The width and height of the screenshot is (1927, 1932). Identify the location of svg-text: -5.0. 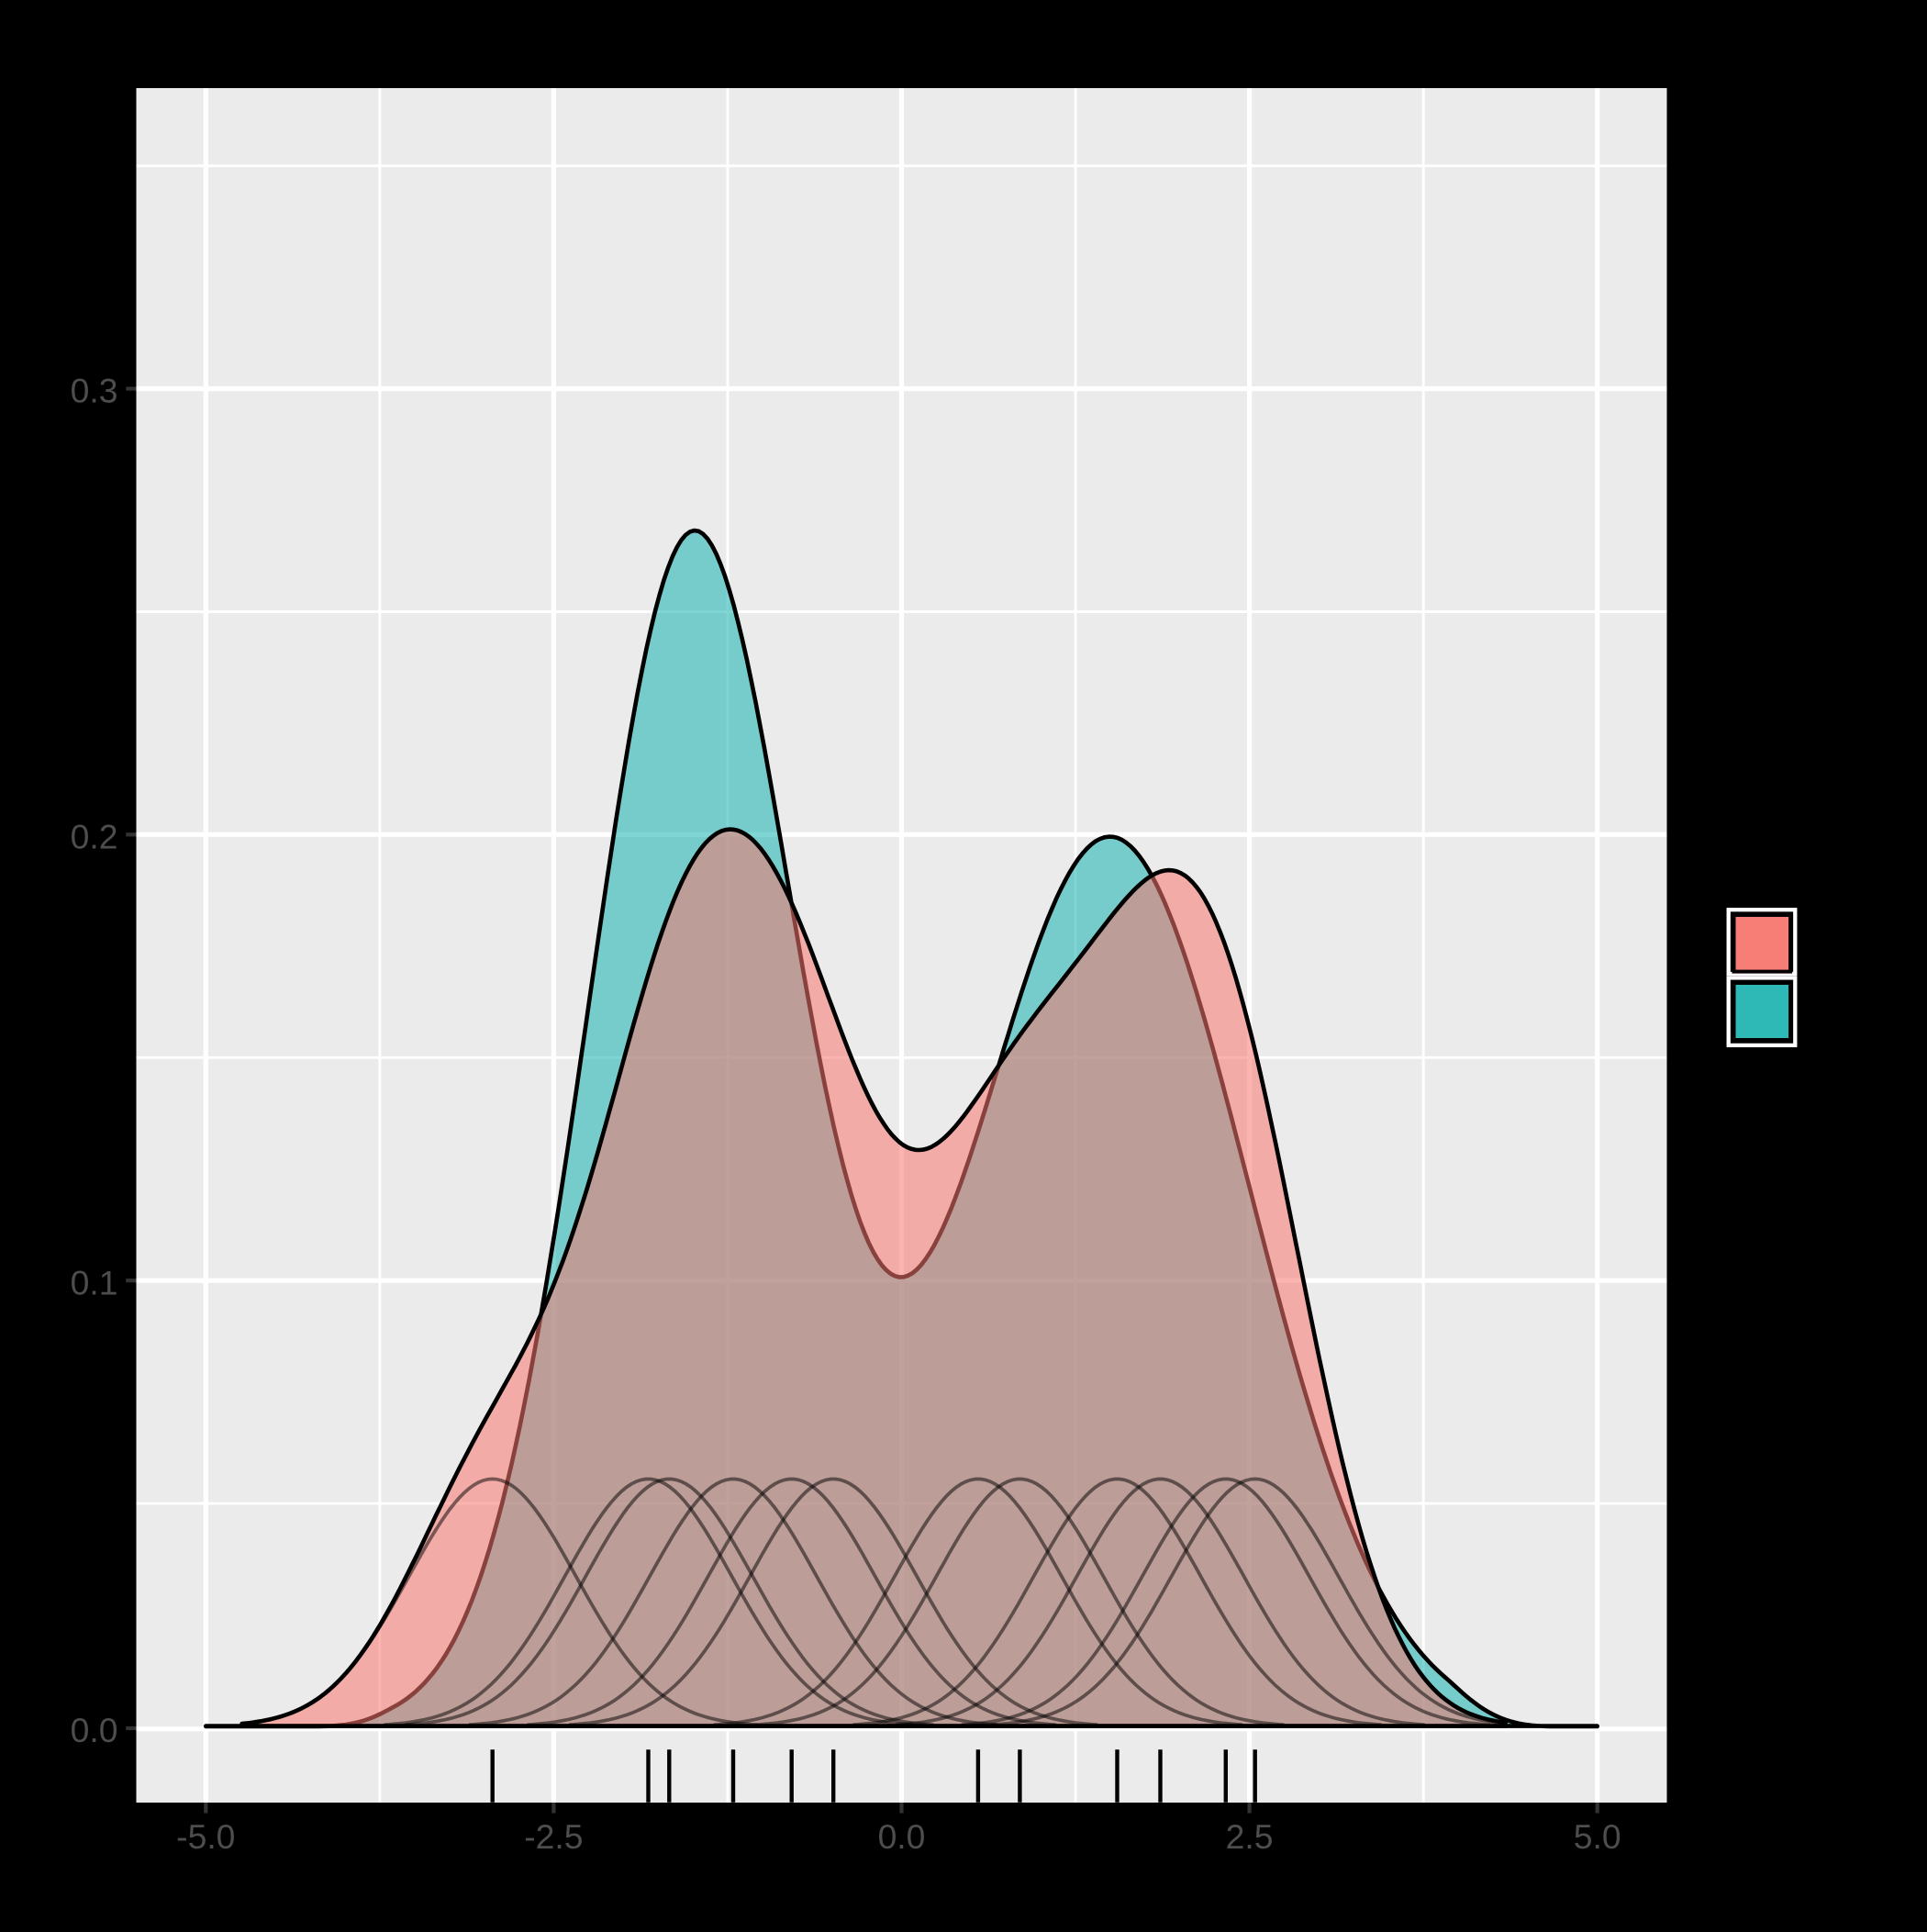
(205, 1836).